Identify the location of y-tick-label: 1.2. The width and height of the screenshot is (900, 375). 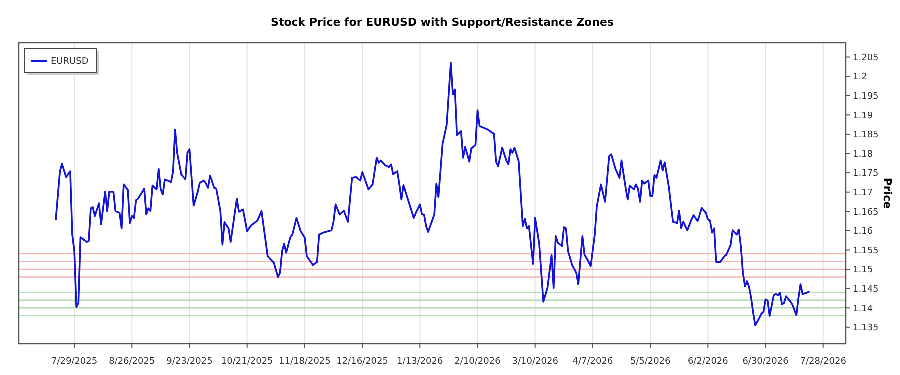
(860, 77).